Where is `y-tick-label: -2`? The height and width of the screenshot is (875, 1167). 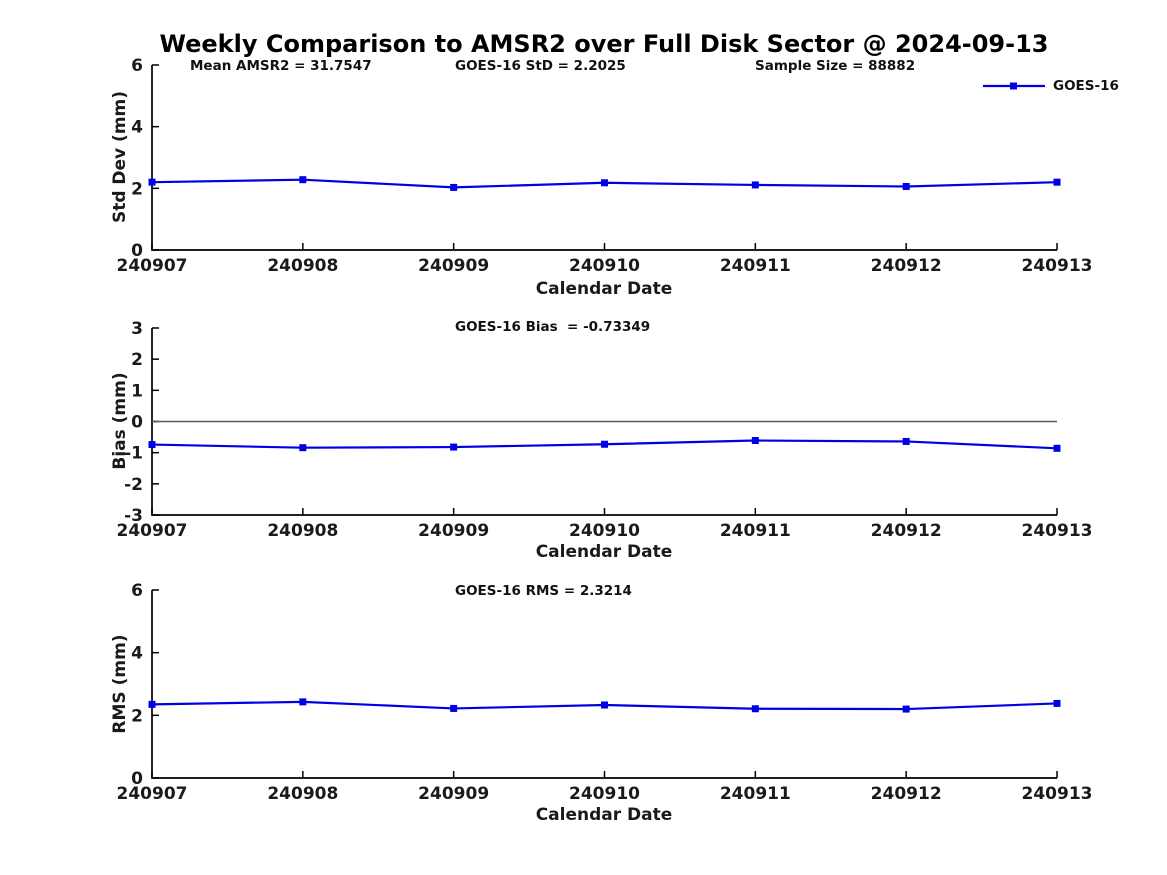
y-tick-label: -2 is located at coordinates (133, 485).